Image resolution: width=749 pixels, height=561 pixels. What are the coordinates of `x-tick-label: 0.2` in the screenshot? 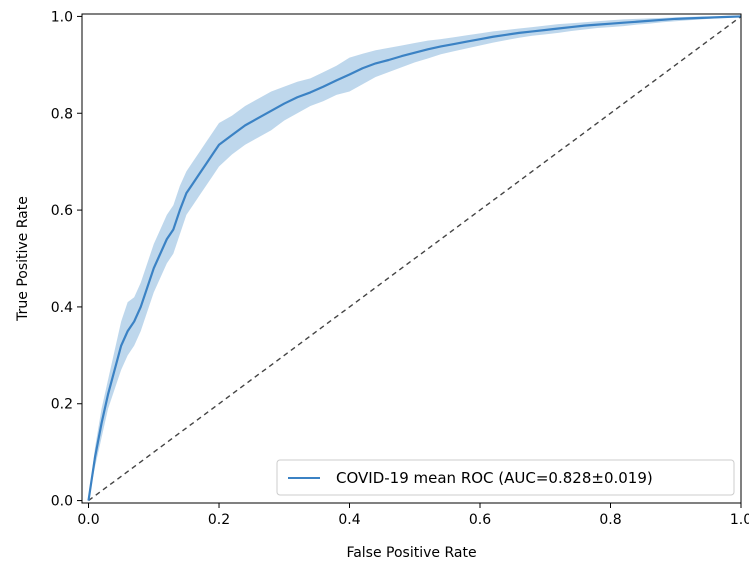 It's located at (219, 520).